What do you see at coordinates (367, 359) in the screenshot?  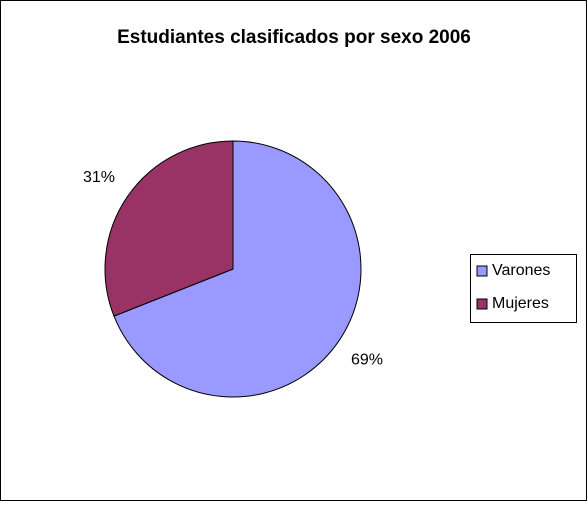 I see `data-label: 69%` at bounding box center [367, 359].